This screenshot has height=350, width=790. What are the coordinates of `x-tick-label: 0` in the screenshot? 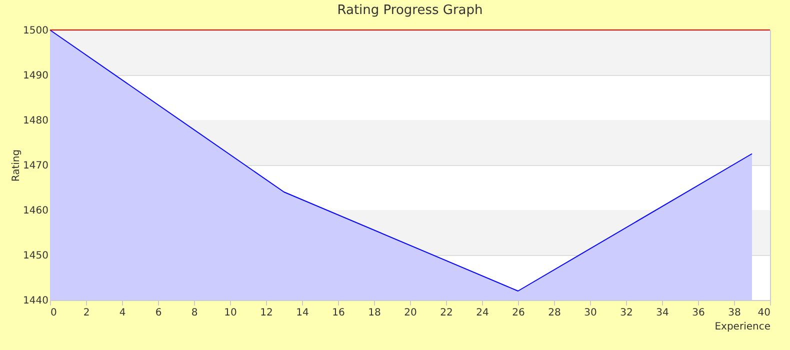 It's located at (53, 313).